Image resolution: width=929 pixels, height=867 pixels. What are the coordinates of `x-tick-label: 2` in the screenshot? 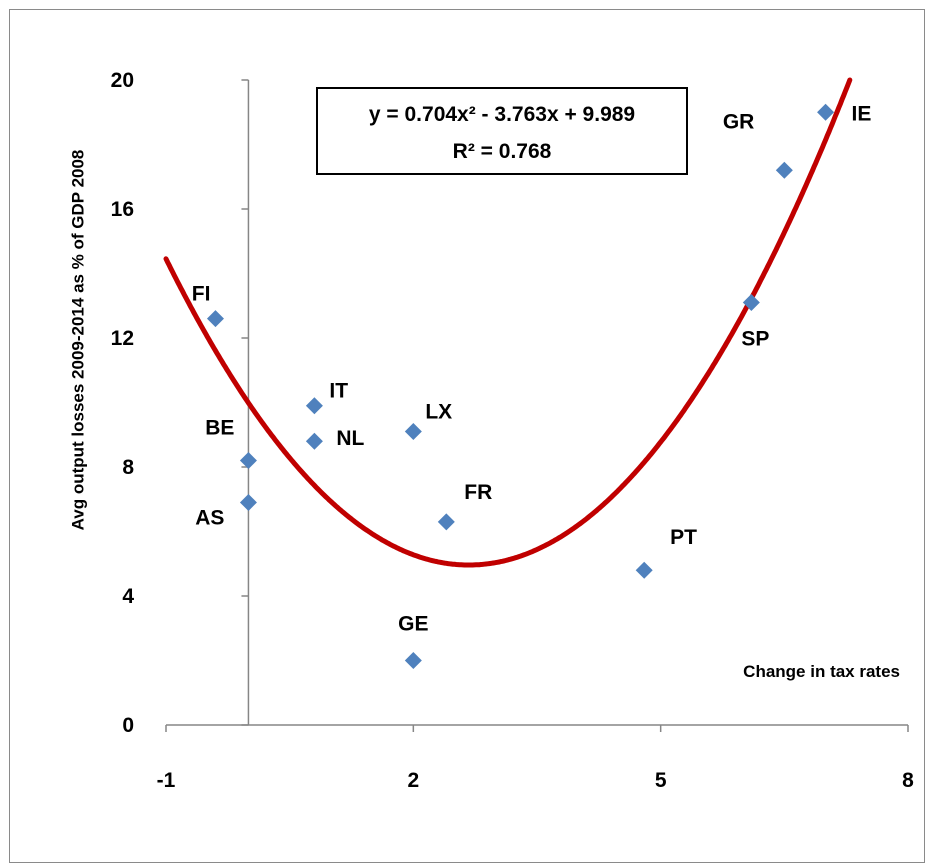 It's located at (413, 780).